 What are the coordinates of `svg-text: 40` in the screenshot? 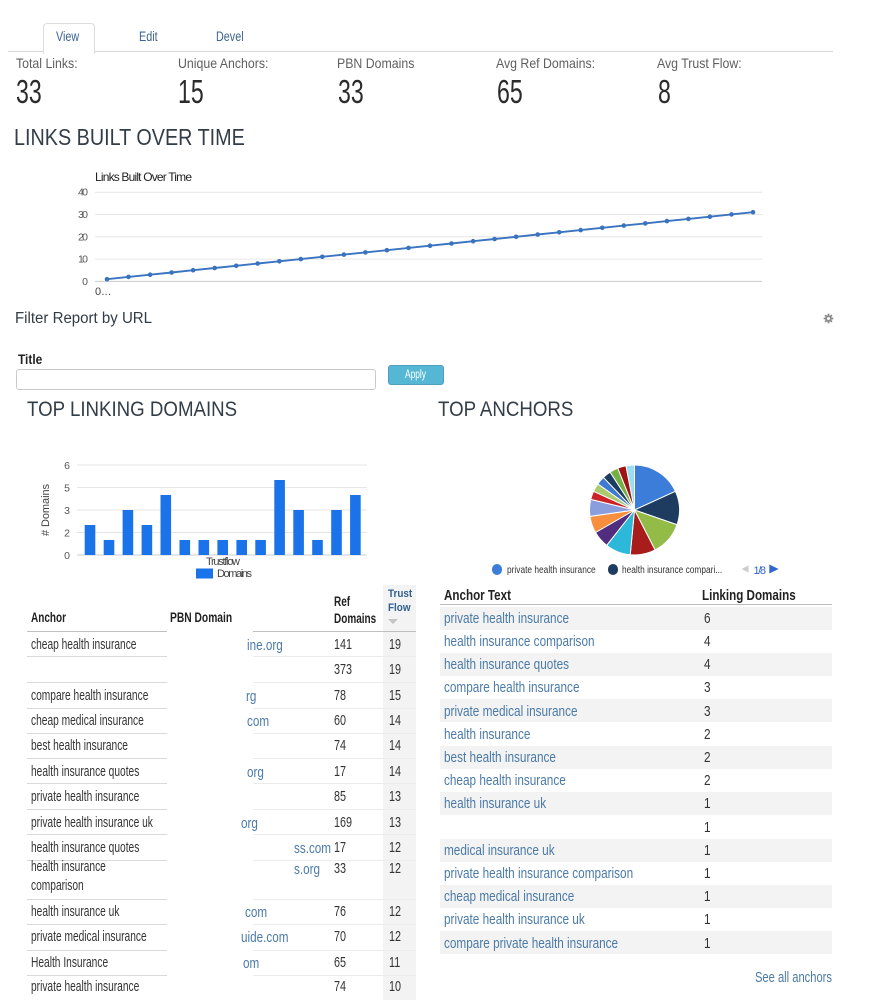 It's located at (83, 193).